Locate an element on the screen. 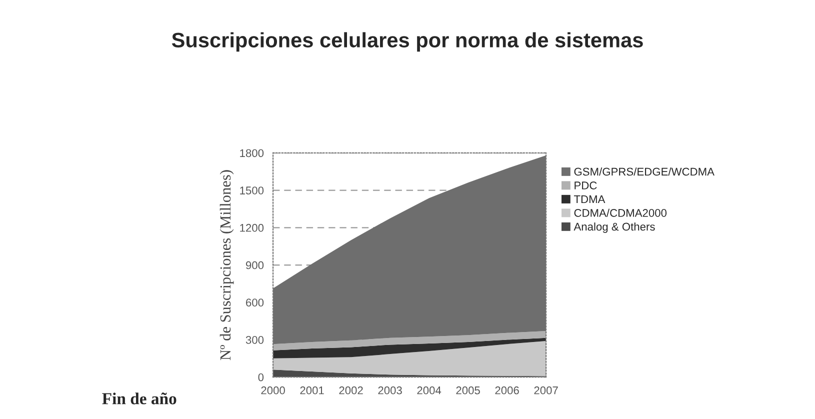  legend-label: TDMA is located at coordinates (590, 199).